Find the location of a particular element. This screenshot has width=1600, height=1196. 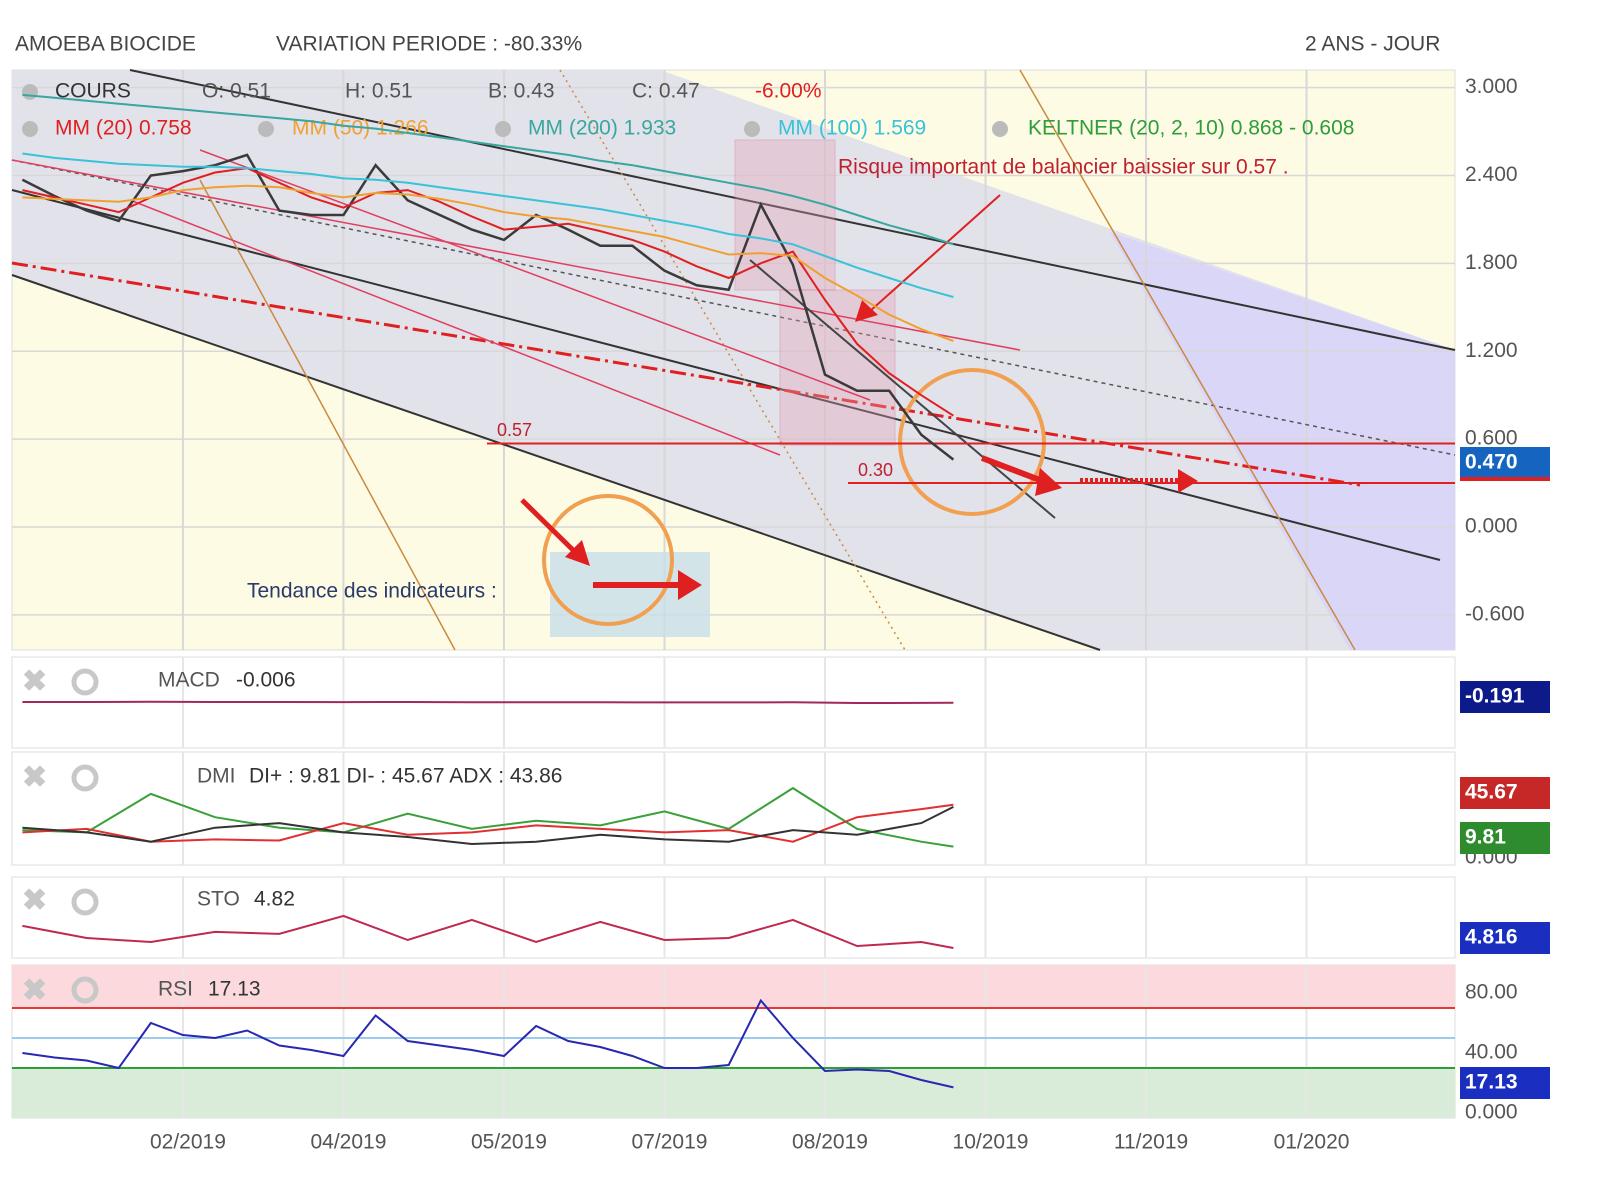

panel-icons: ✖ ✖ ✖ ✖ is located at coordinates (60, 835).